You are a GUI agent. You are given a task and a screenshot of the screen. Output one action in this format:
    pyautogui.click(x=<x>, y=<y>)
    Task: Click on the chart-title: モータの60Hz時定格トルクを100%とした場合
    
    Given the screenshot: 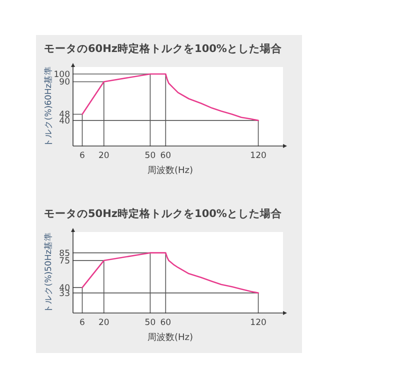 What is the action you would take?
    pyautogui.click(x=163, y=48)
    